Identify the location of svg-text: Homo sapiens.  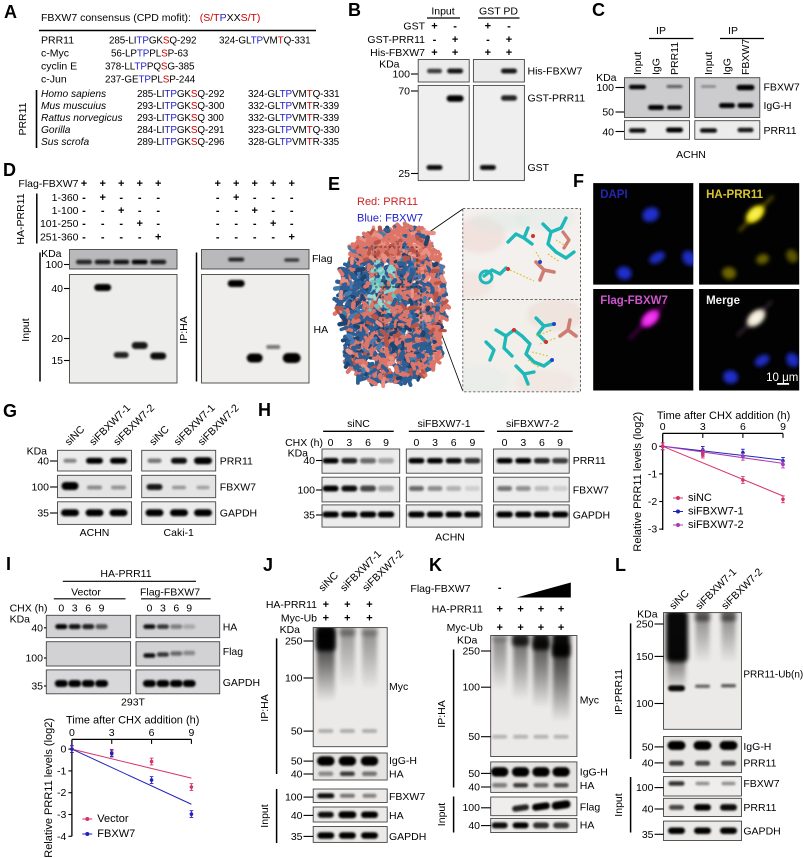
(73, 94).